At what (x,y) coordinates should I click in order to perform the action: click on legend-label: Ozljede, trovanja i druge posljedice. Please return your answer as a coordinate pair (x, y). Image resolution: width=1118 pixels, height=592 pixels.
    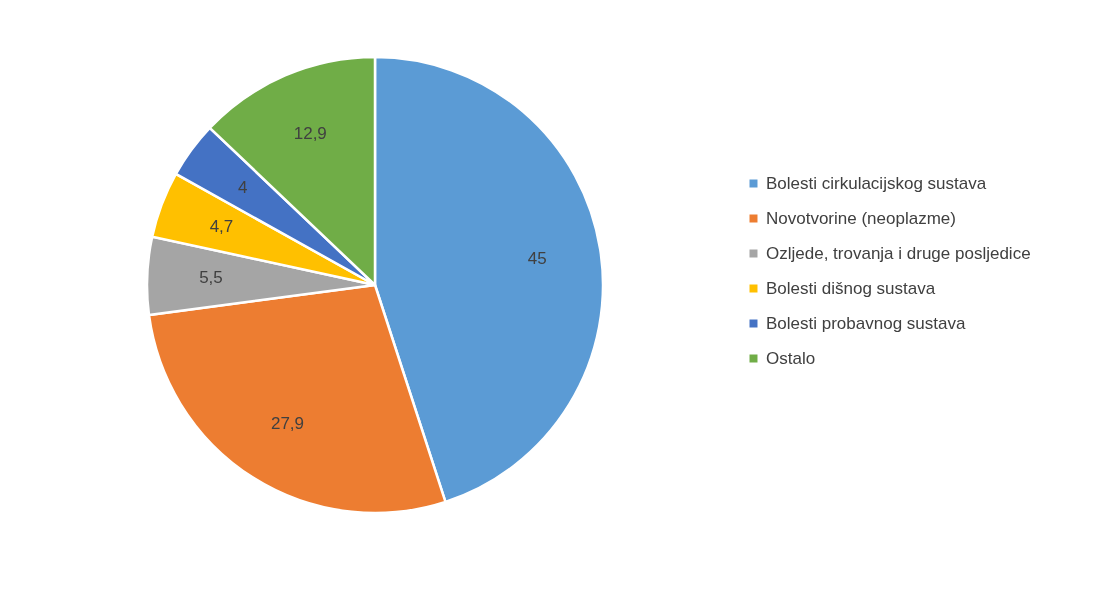
    Looking at the image, I should click on (898, 253).